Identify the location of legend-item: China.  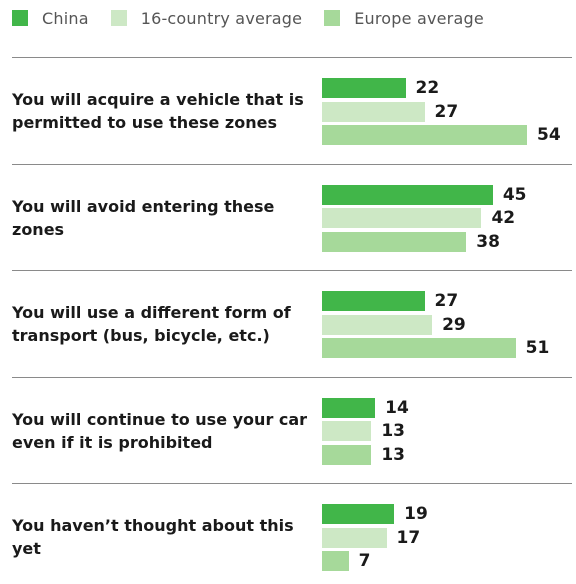
(50, 18).